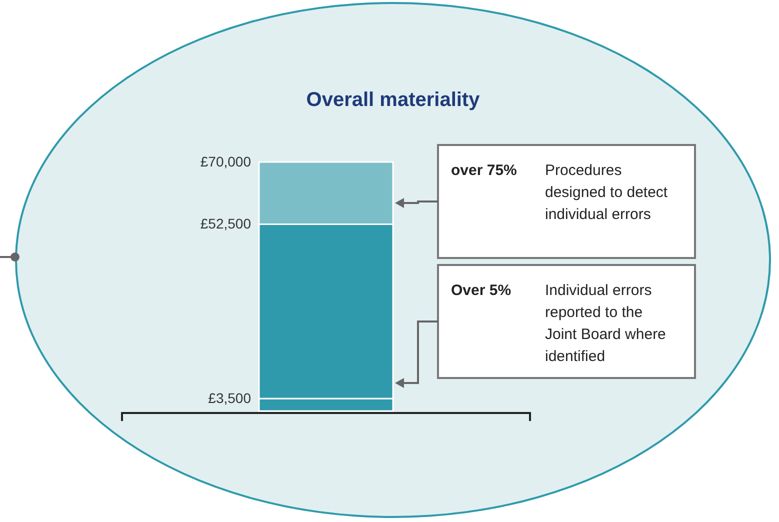 This screenshot has width=779, height=522. What do you see at coordinates (230, 398) in the screenshot?
I see `y-tick-label: £3,500` at bounding box center [230, 398].